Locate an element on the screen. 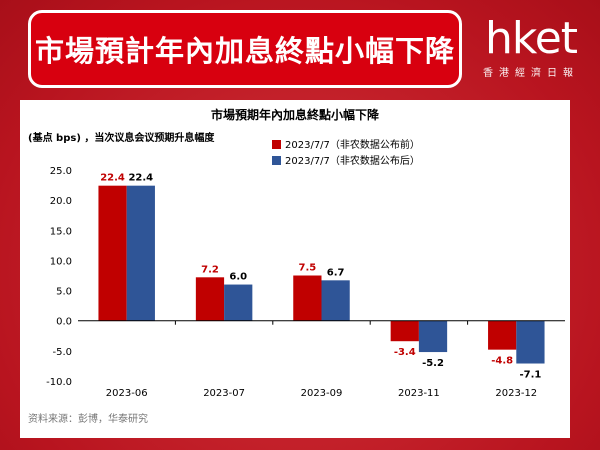 This screenshot has height=450, width=600. data-label-after-2023-07: 6.0 is located at coordinates (238, 277).